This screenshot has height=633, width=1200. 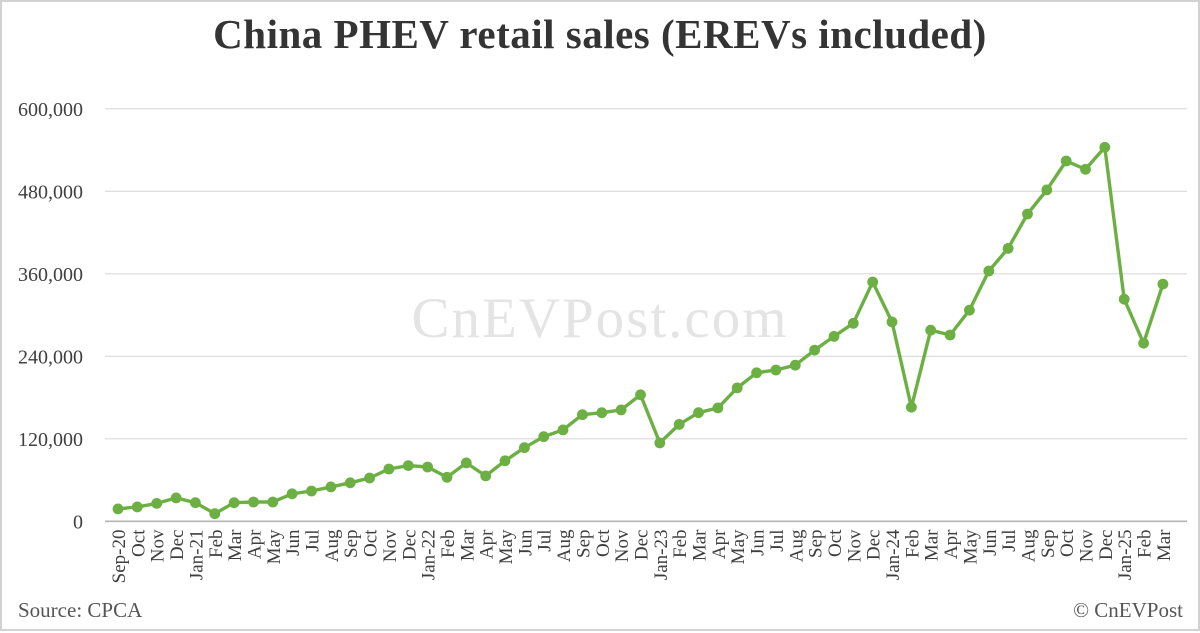 What do you see at coordinates (429, 555) in the screenshot?
I see `x-tick-label: Jan-22` at bounding box center [429, 555].